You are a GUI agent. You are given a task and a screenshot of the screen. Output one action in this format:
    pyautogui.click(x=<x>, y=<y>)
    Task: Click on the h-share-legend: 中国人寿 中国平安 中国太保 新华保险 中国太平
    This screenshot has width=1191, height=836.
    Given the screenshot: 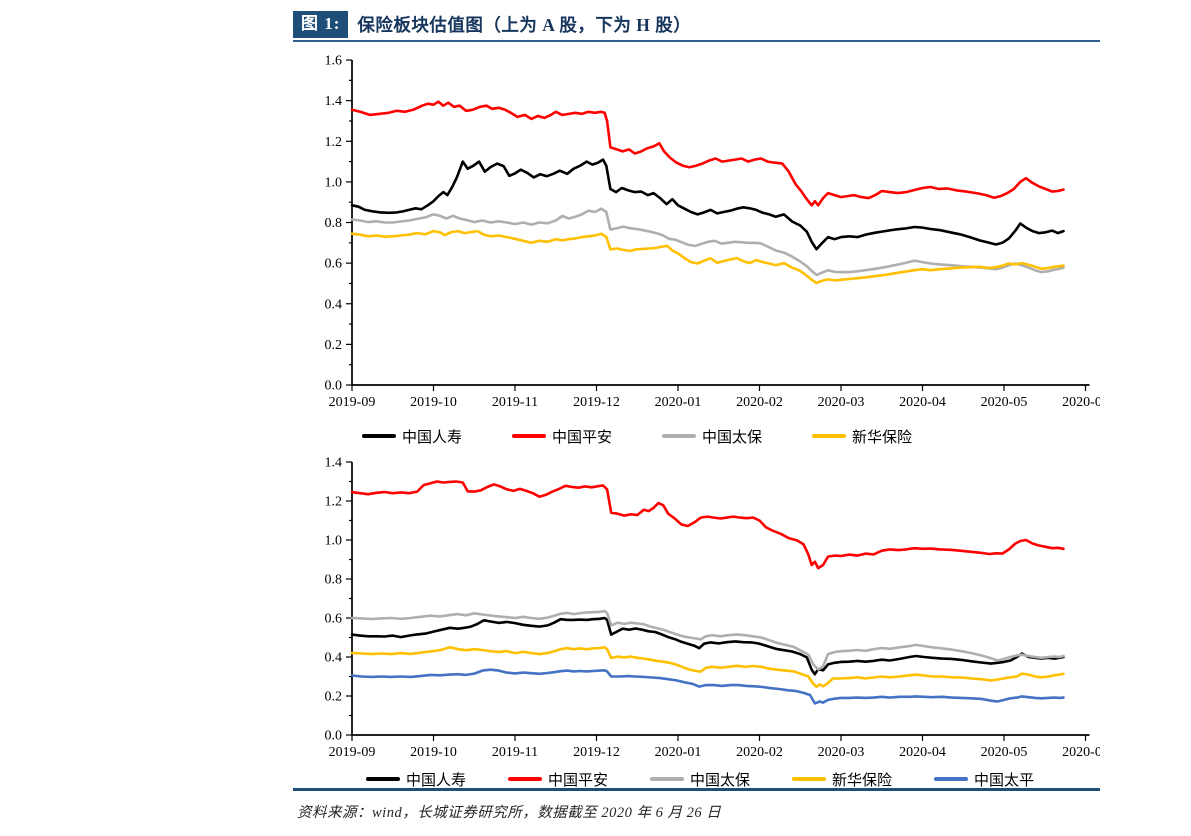 What is the action you would take?
    pyautogui.click(x=700, y=779)
    